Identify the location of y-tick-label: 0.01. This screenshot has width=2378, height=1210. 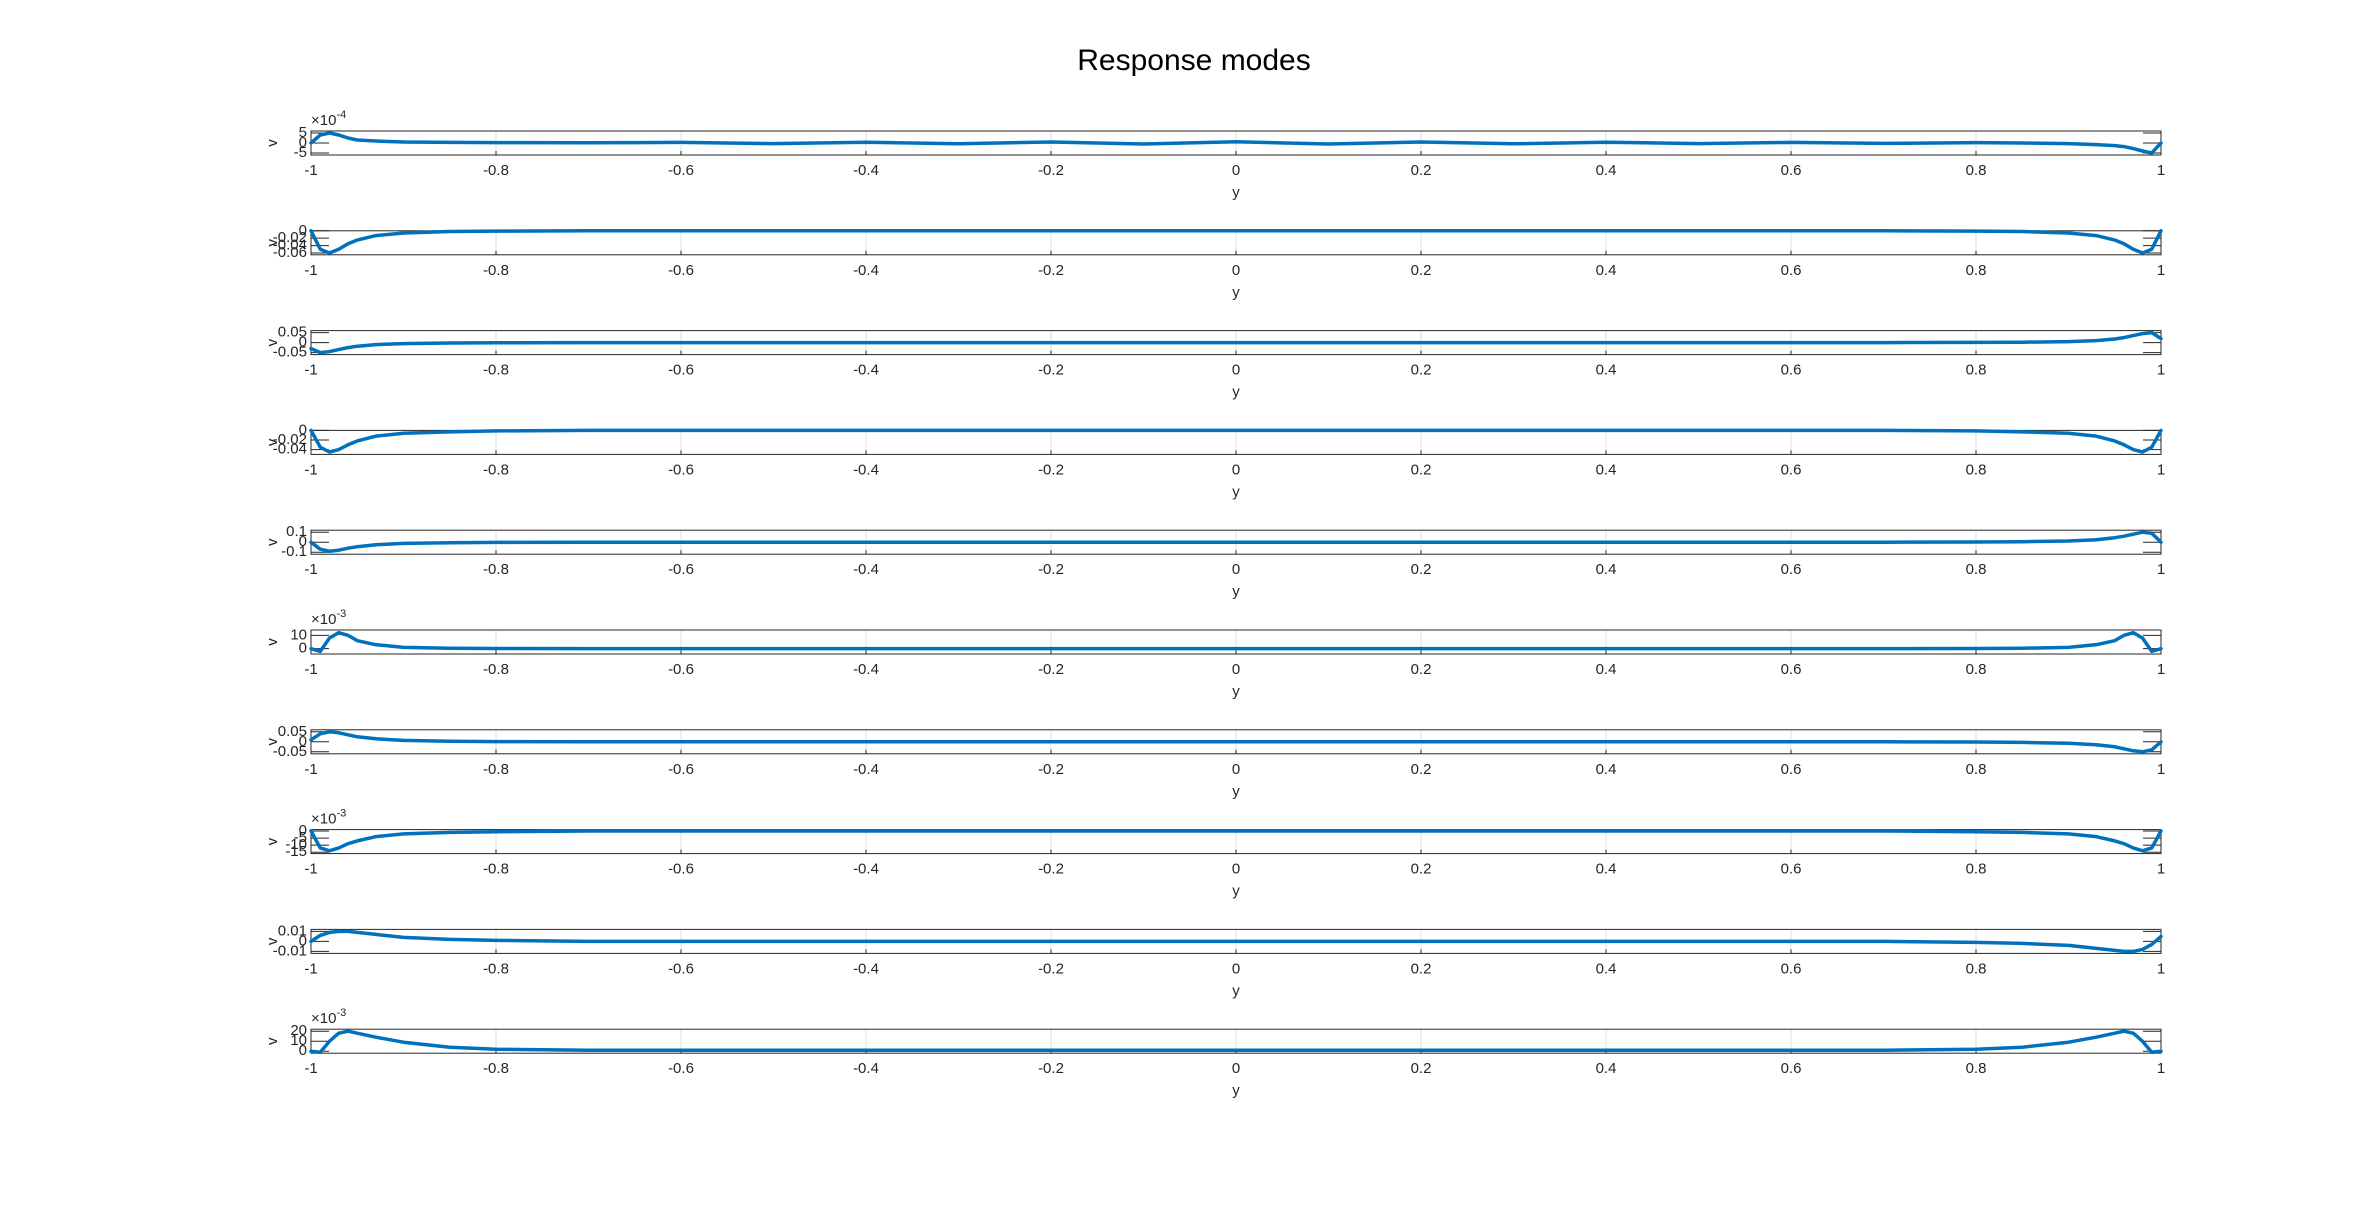
(292, 930).